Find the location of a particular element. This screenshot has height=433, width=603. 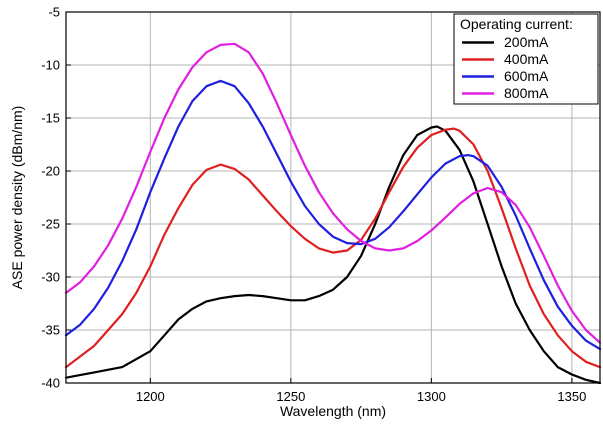

y-tick-label: -40 is located at coordinates (50, 383).